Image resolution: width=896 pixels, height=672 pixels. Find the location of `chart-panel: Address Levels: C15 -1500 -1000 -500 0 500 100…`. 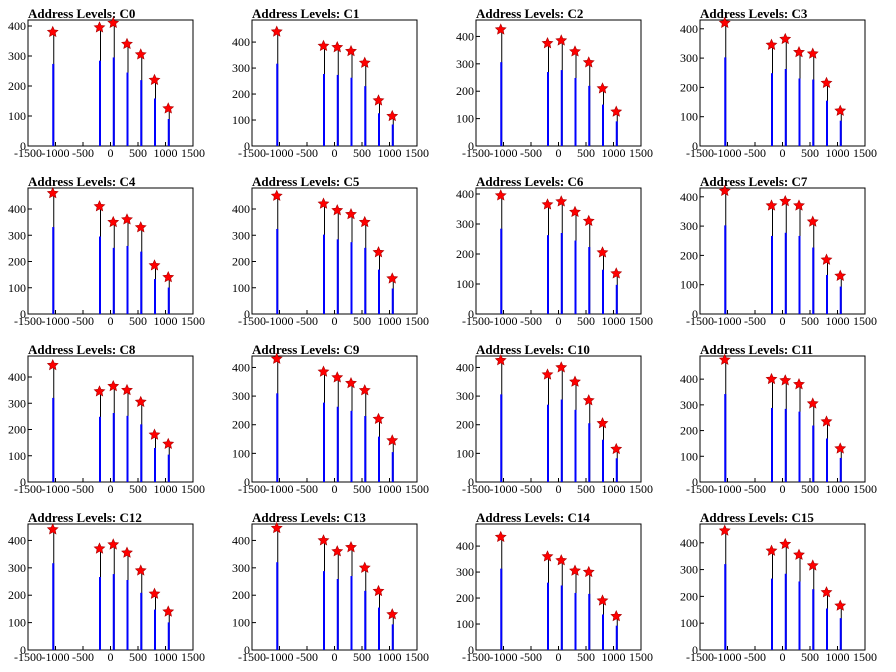

chart-panel: Address Levels: C15 -1500 -1000 -500 0 500 100… is located at coordinates (784, 588).